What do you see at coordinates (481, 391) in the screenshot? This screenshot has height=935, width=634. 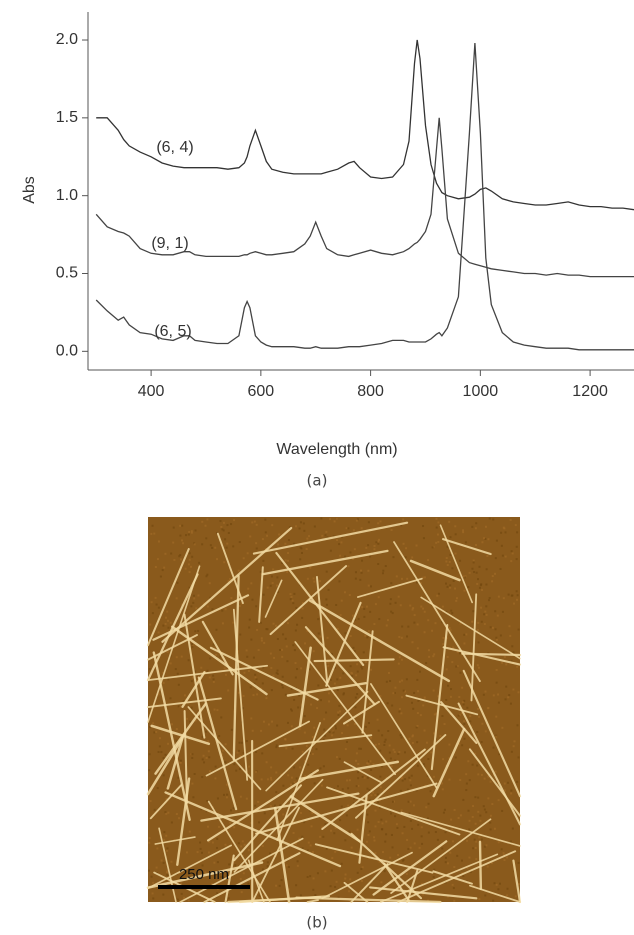 I see `x-tick-label: 1000` at bounding box center [481, 391].